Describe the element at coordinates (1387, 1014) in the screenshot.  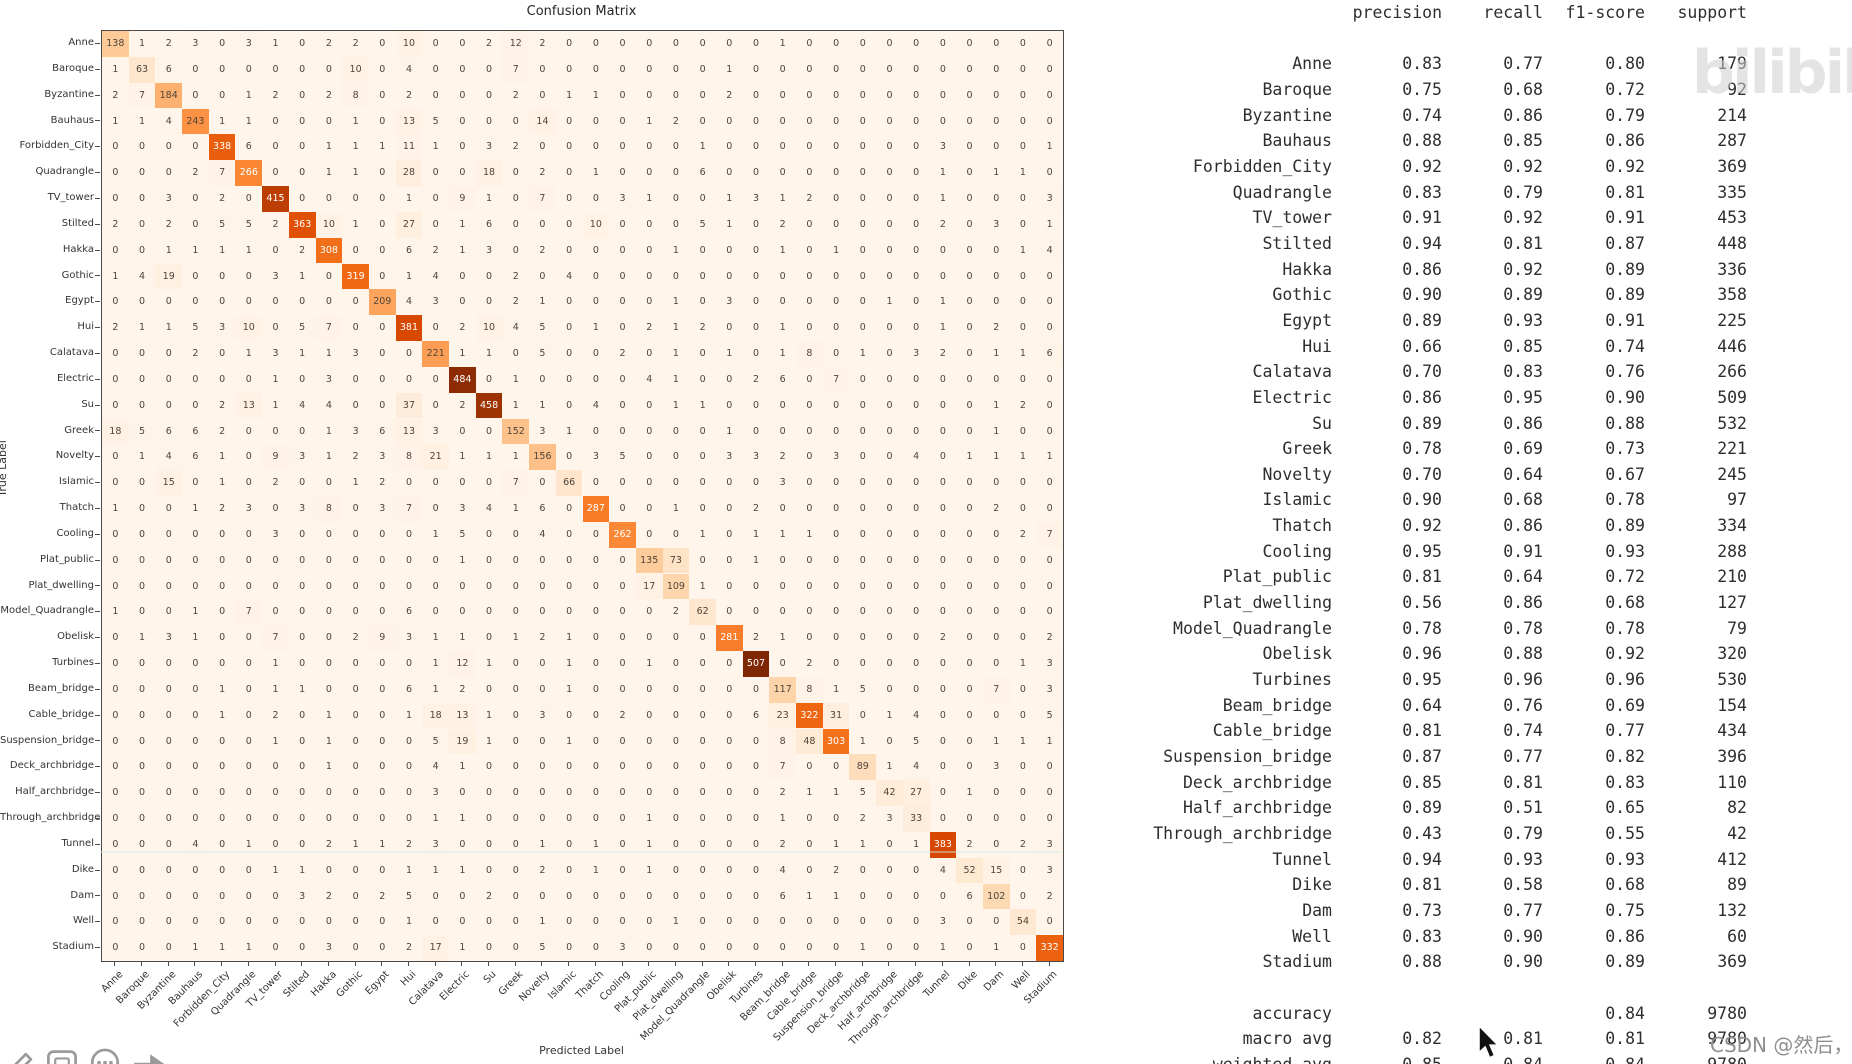
I see `precision-value` at that location.